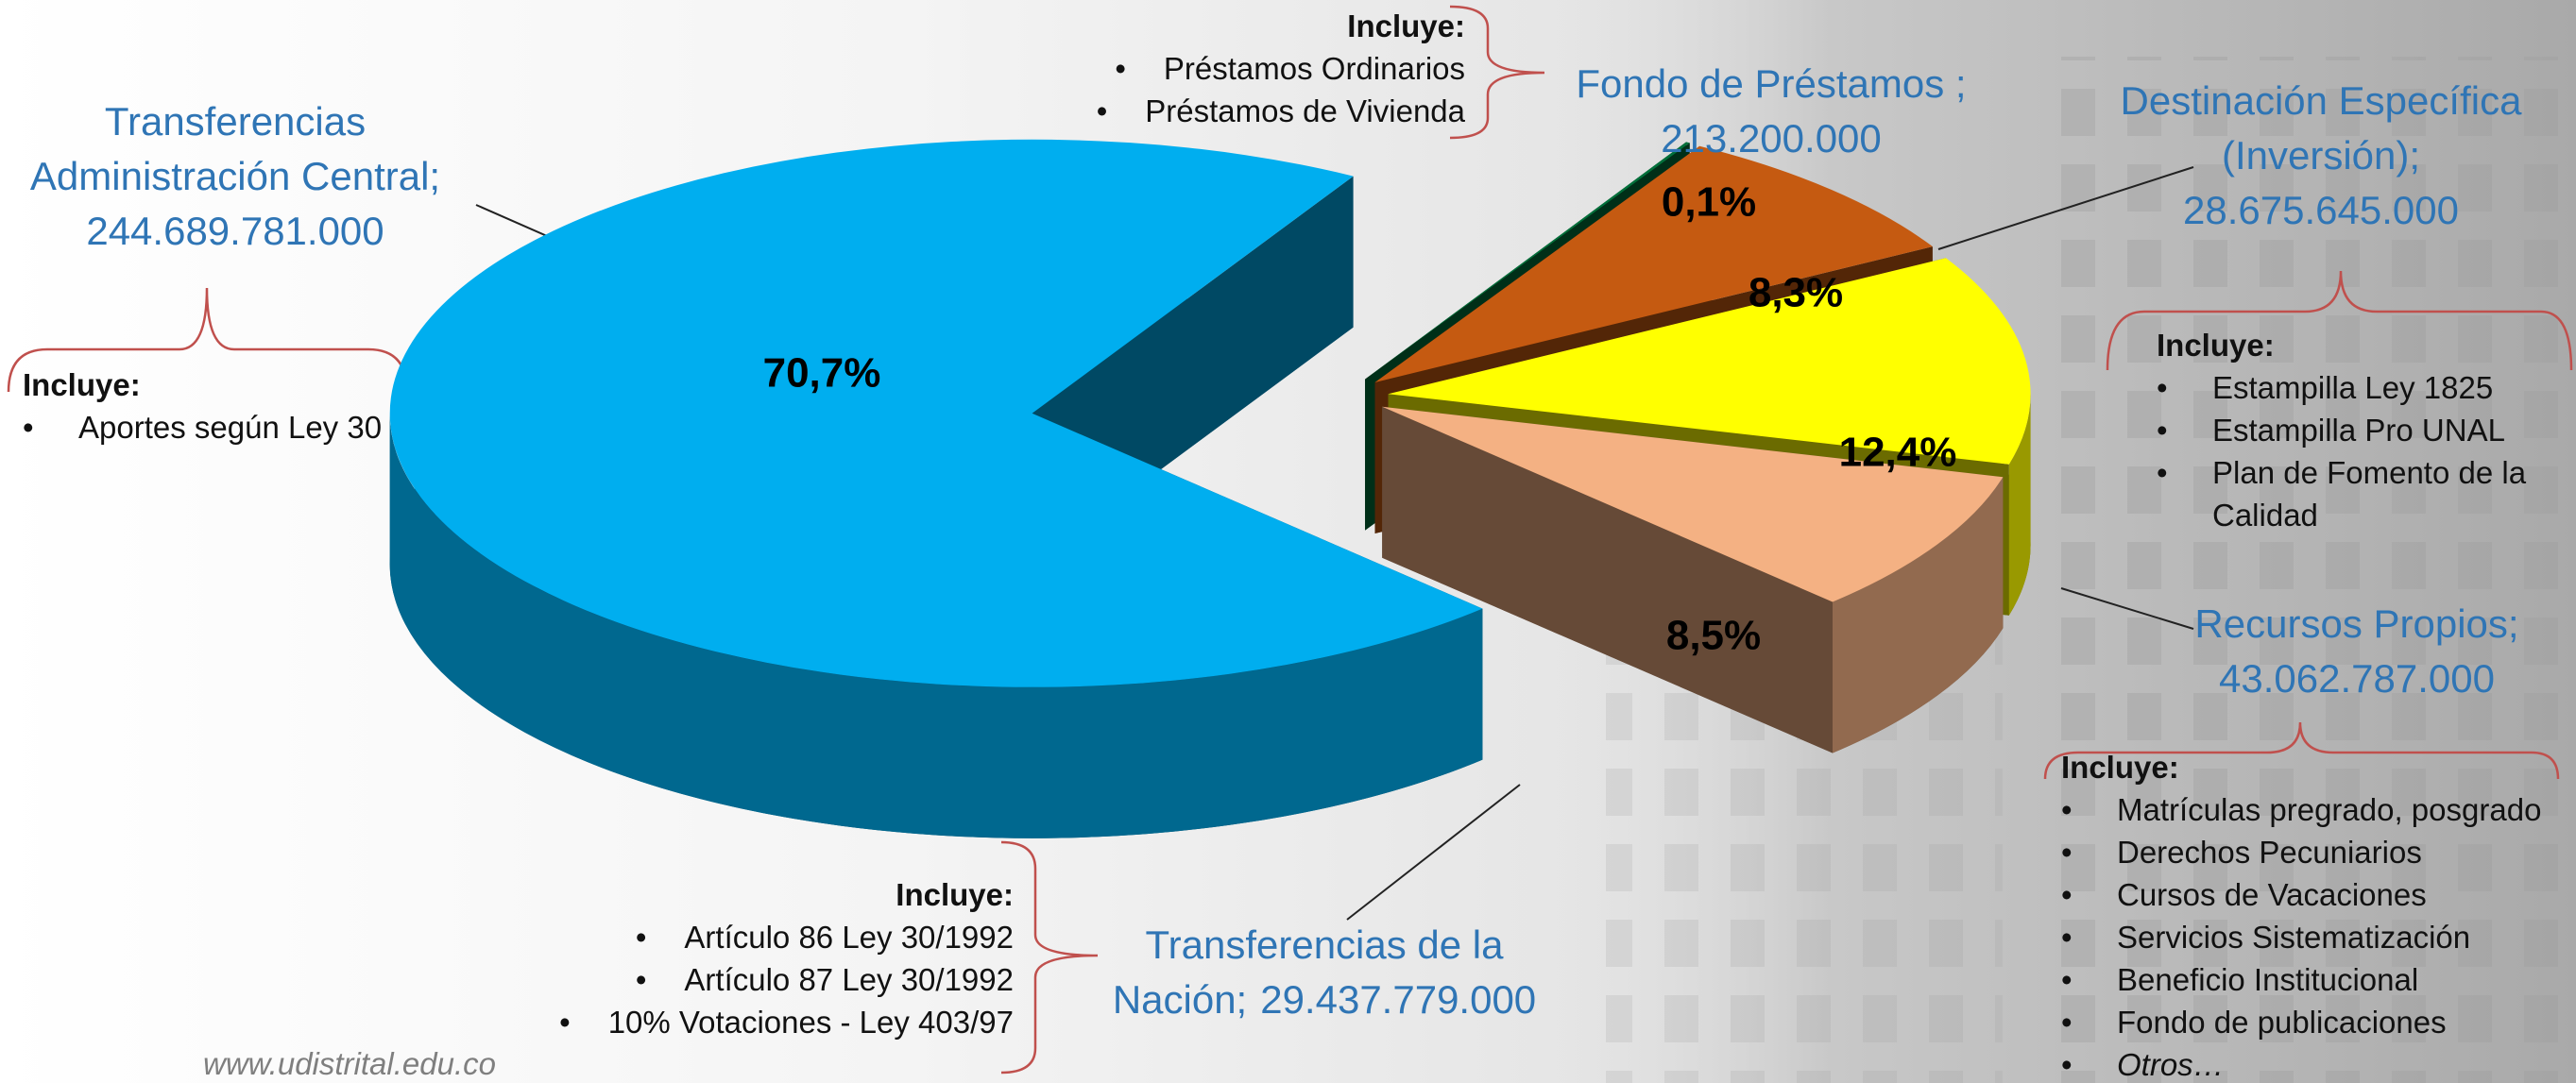 The width and height of the screenshot is (2576, 1083). Describe the element at coordinates (2268, 980) in the screenshot. I see `note-item-text: Beneficio Institucional` at that location.